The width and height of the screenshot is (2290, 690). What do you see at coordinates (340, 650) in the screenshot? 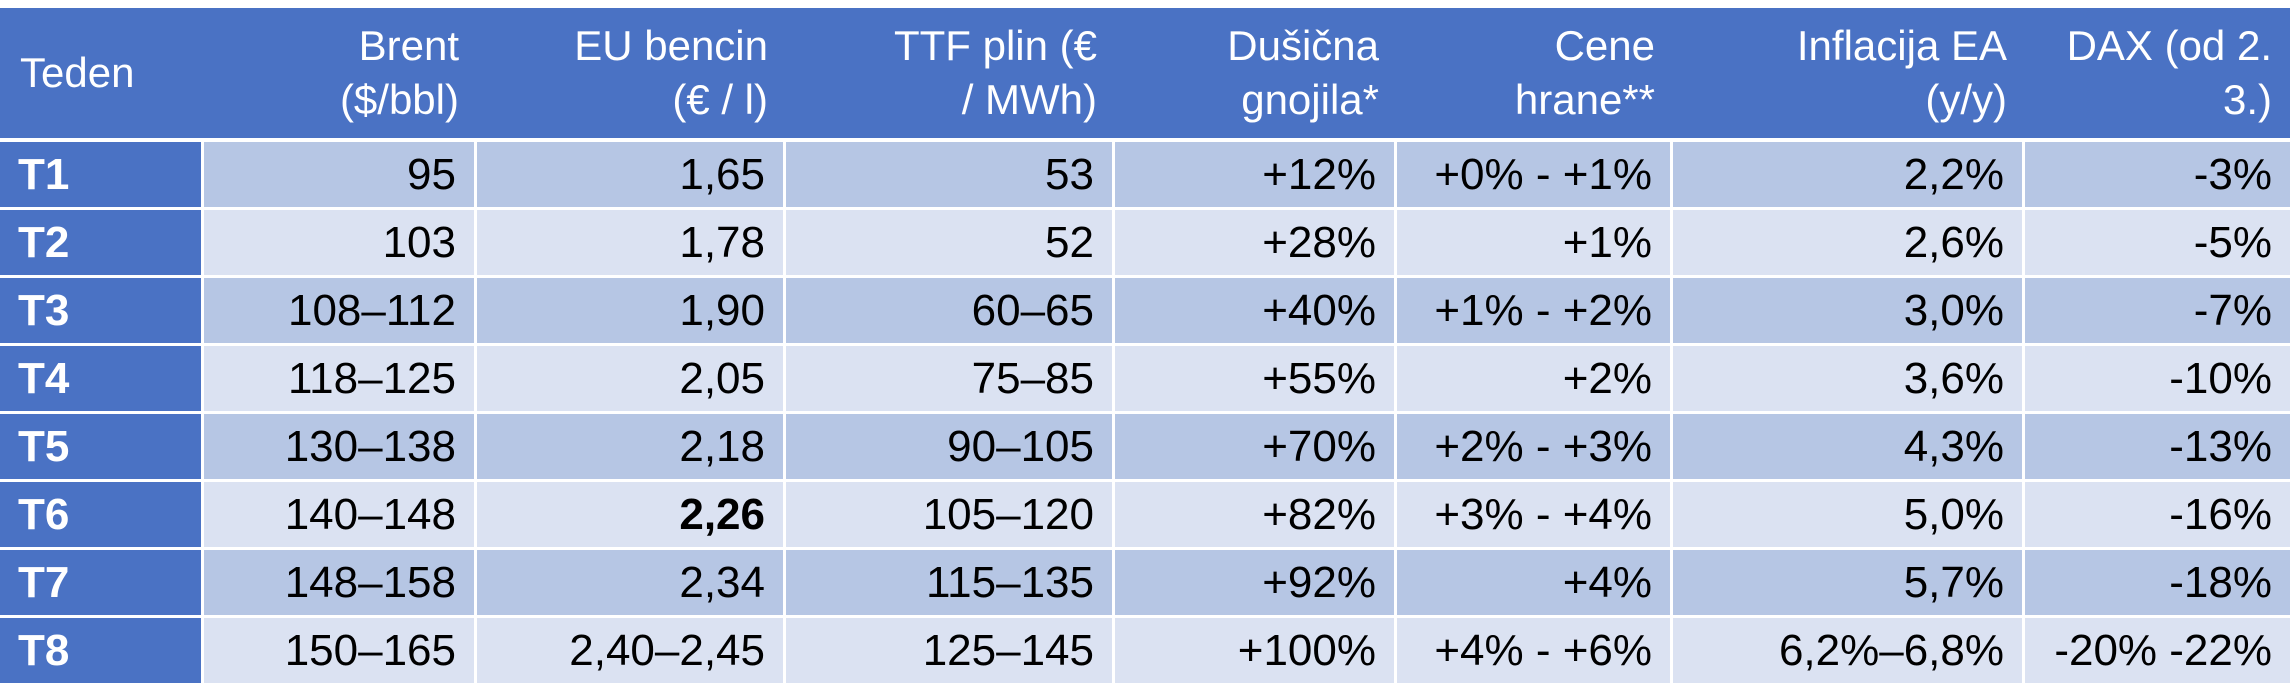
I see `cell-brent: 150–165` at bounding box center [340, 650].